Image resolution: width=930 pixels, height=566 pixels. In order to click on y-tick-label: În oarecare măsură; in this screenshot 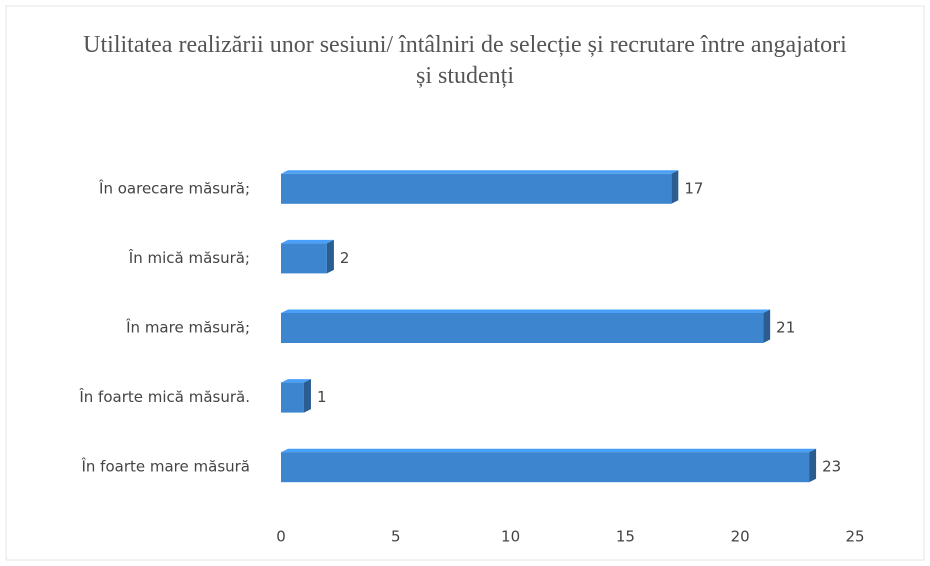, I will do `click(174, 187)`.